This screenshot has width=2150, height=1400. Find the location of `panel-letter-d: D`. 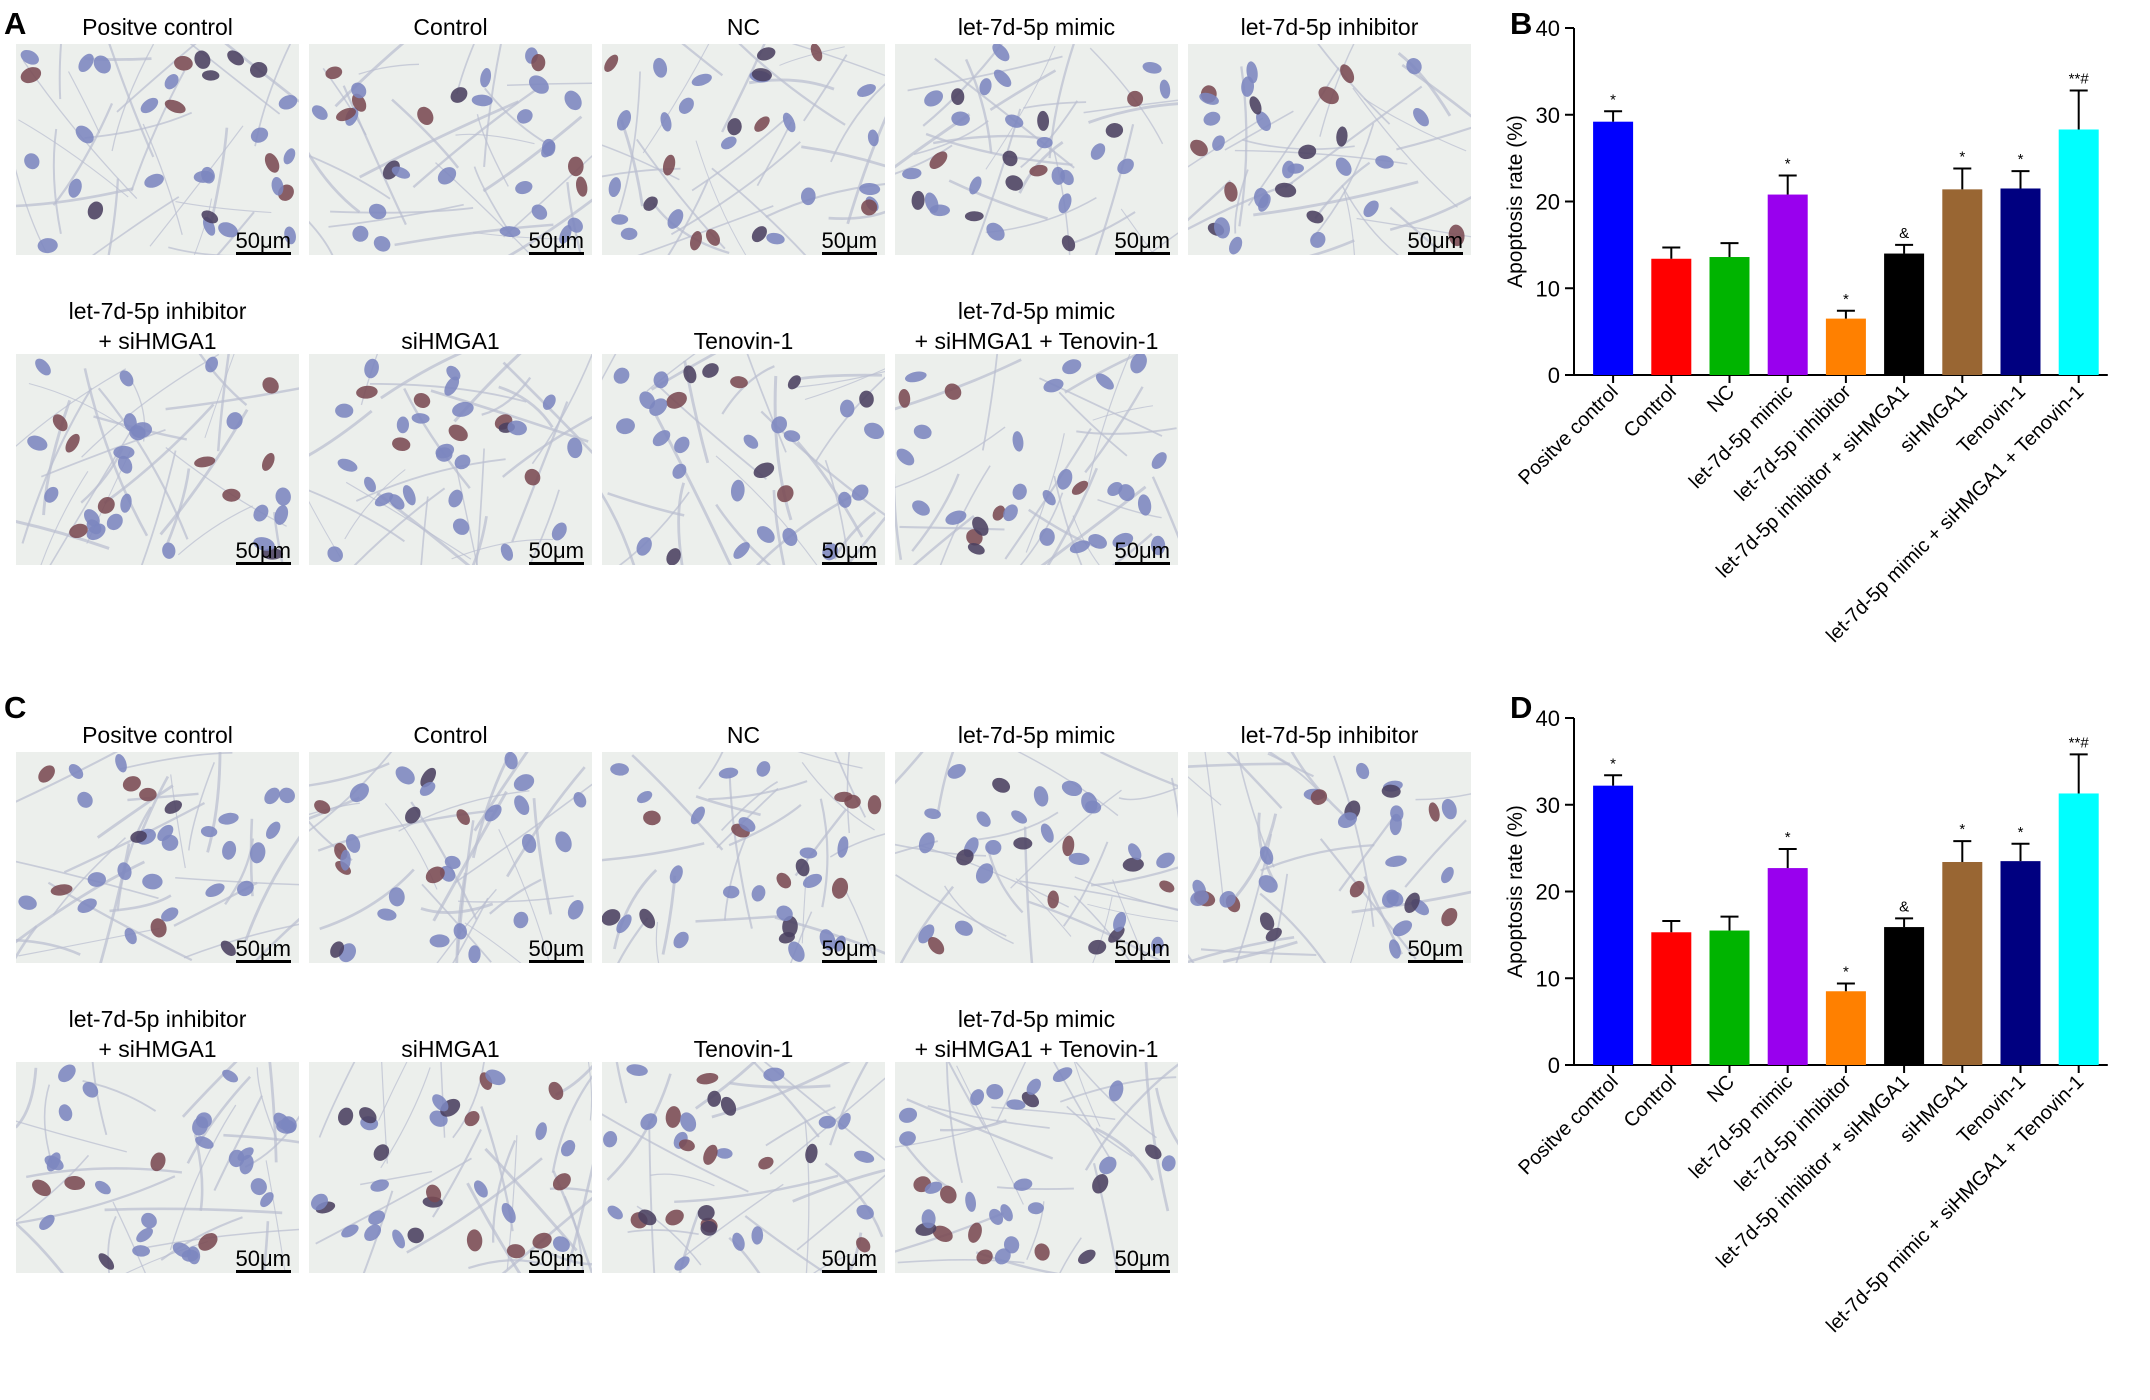

panel-letter-d: D is located at coordinates (1521, 707).